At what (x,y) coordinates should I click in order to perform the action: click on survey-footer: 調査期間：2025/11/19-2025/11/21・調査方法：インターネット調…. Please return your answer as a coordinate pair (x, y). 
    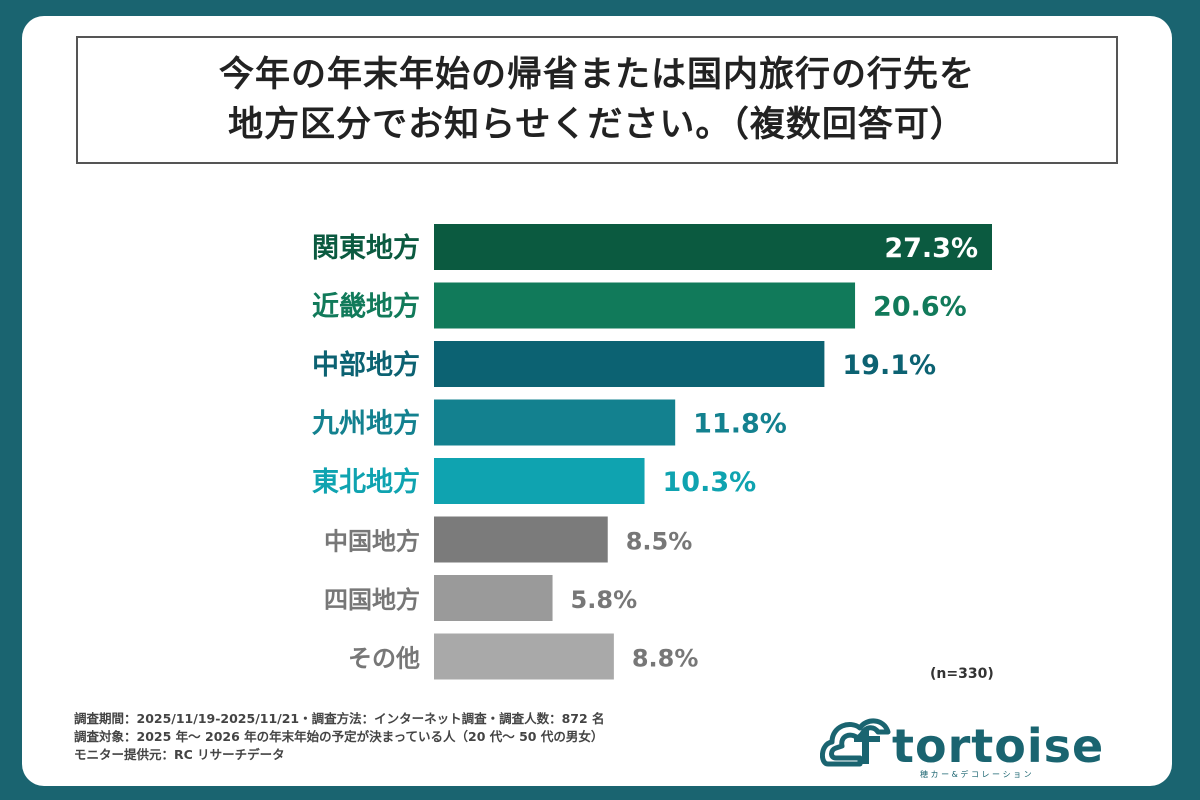
    Looking at the image, I should click on (339, 737).